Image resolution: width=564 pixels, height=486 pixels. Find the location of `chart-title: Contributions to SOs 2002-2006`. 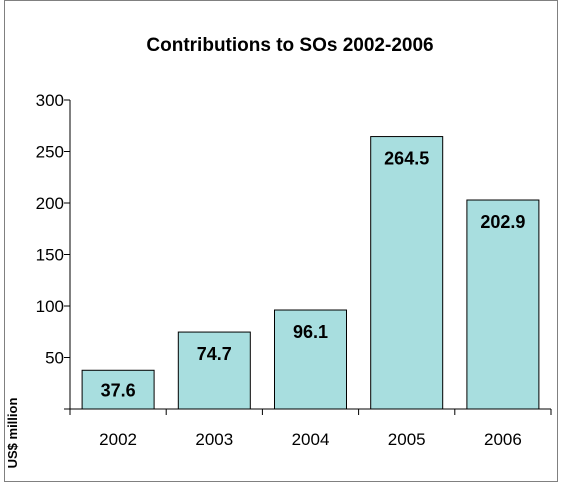

chart-title: Contributions to SOs 2002-2006 is located at coordinates (289, 45).